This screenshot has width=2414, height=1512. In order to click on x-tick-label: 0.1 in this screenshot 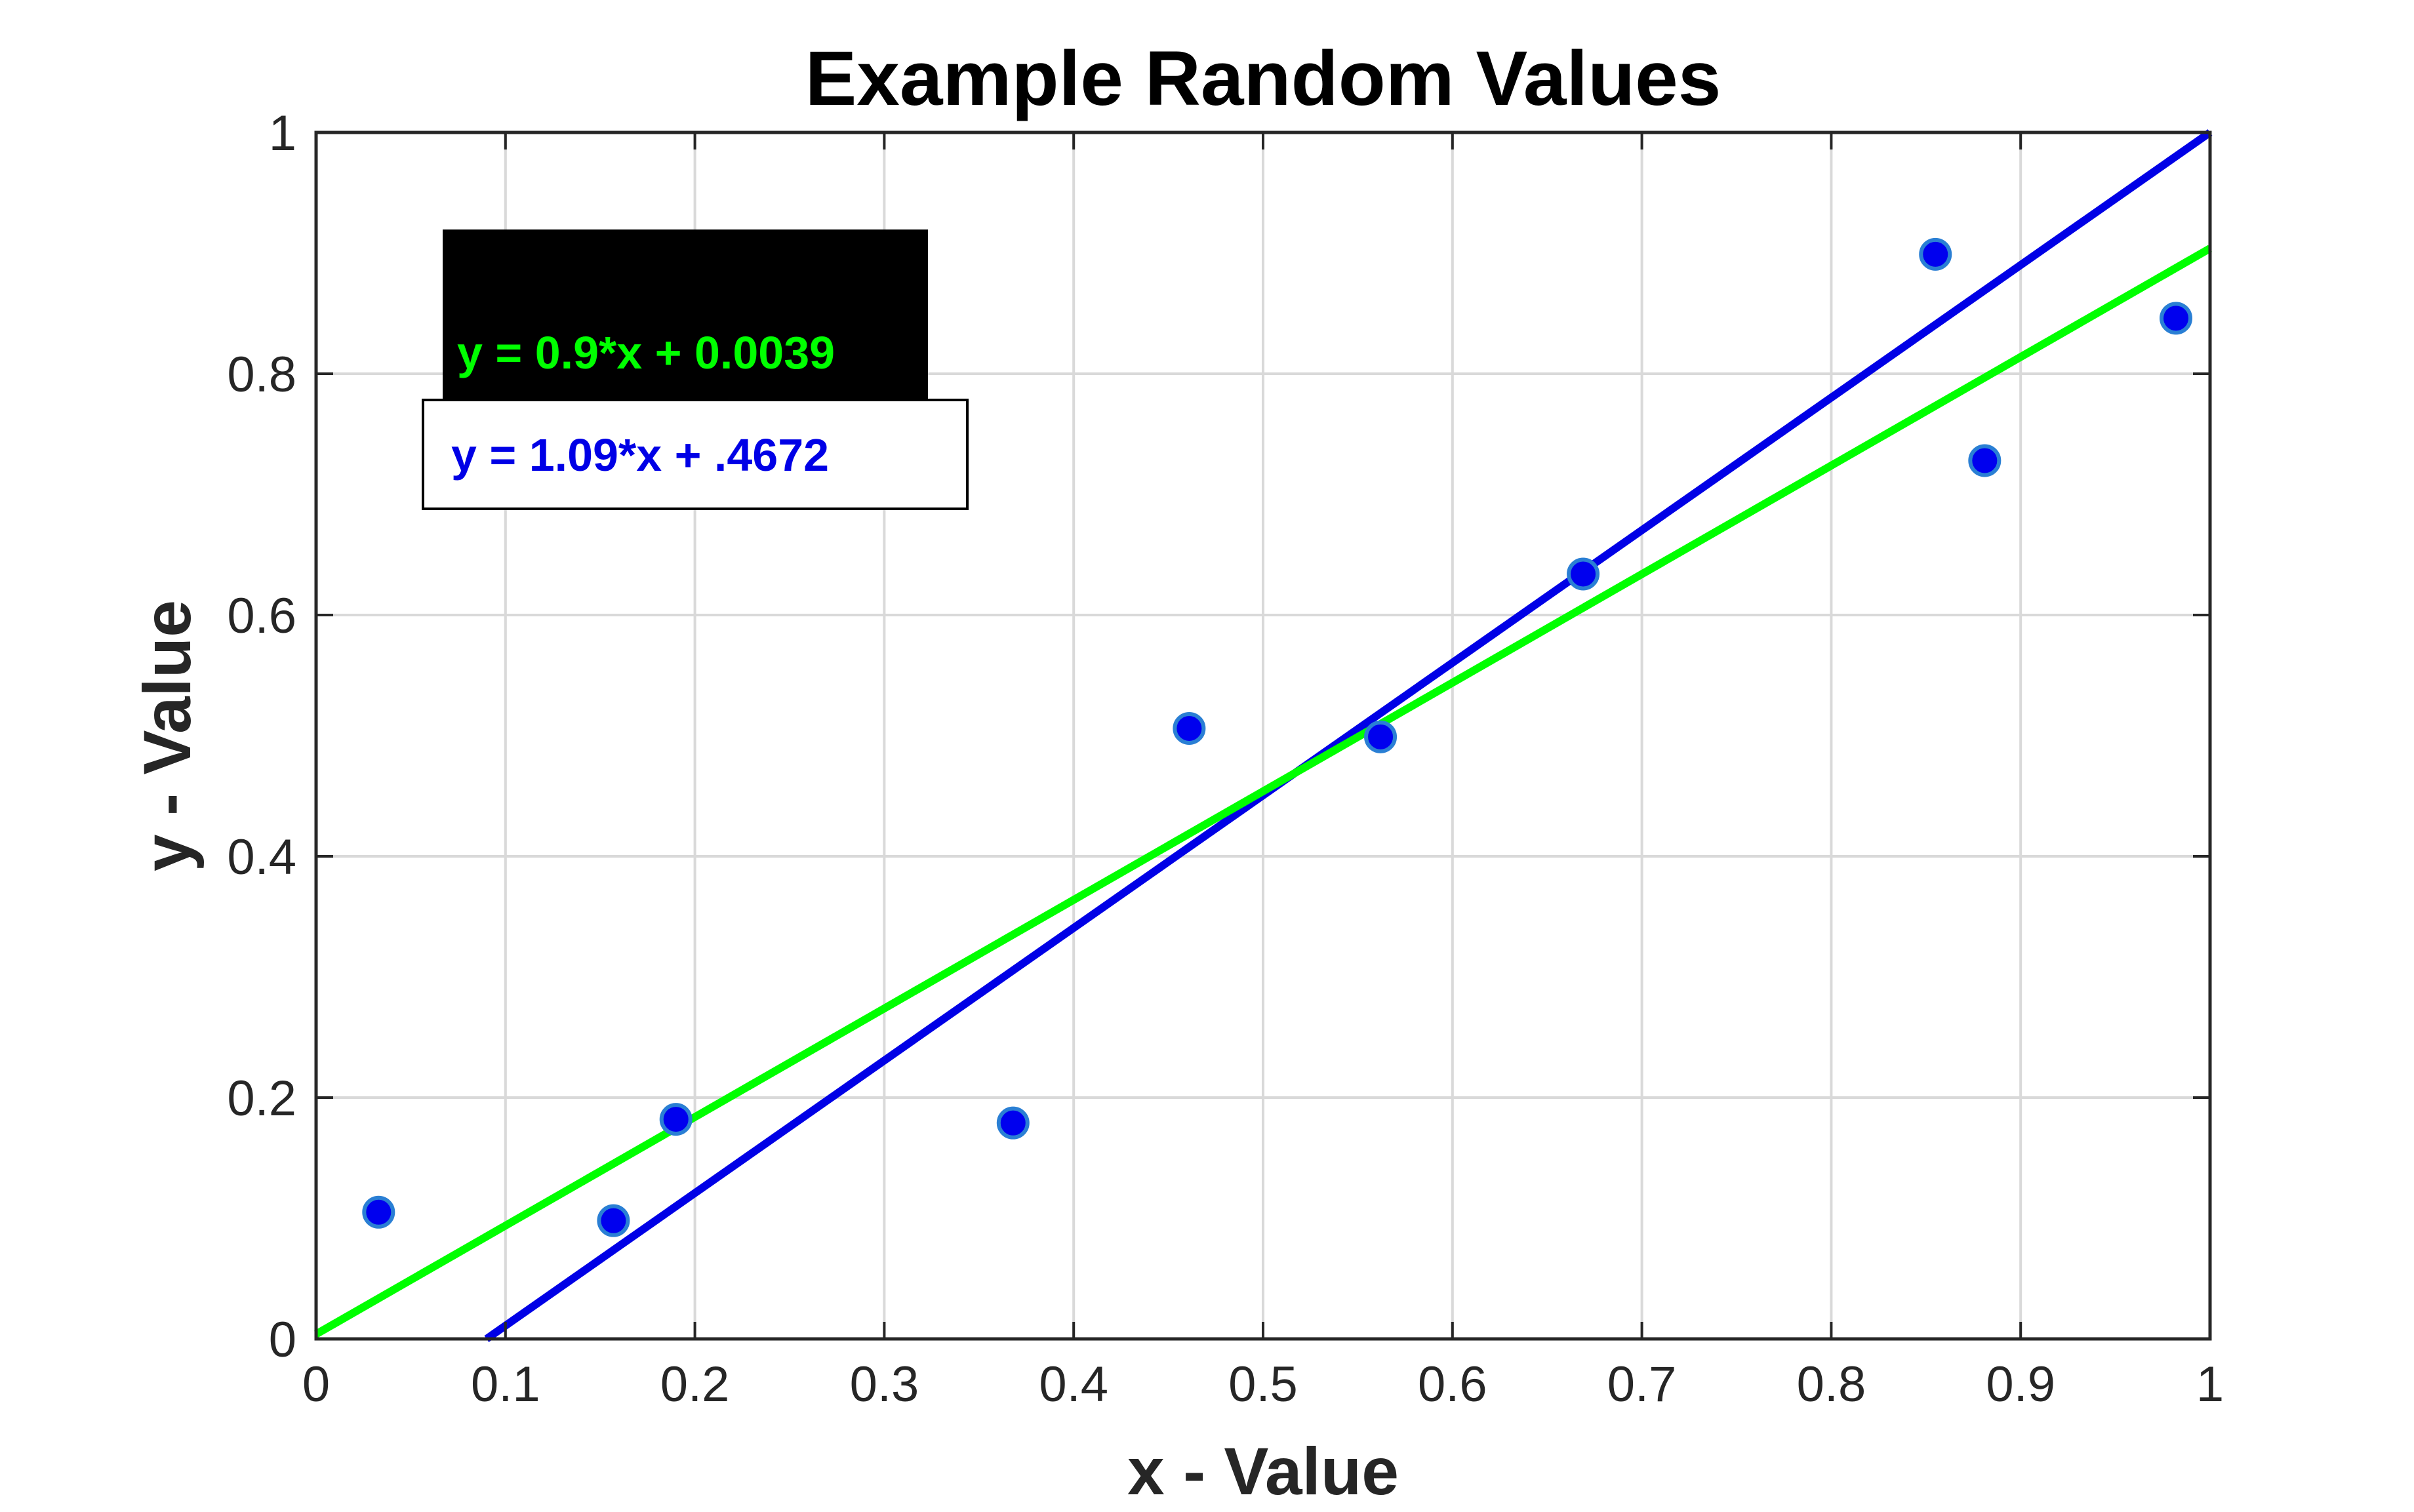, I will do `click(505, 1384)`.